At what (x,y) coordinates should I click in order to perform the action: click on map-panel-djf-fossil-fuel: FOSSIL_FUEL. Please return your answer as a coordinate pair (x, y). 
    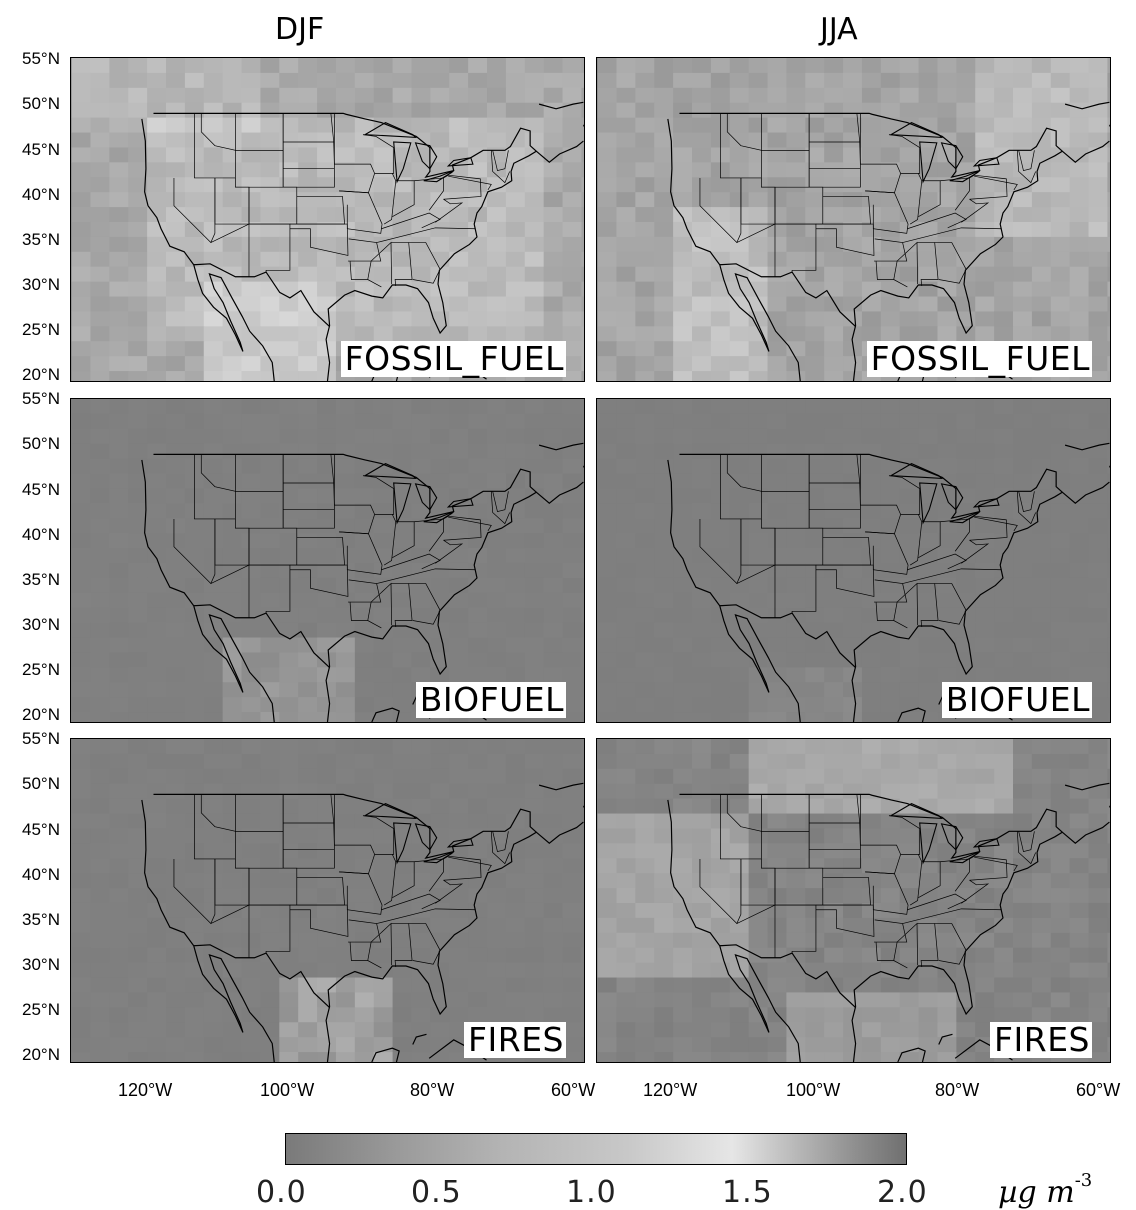
    Looking at the image, I should click on (327, 219).